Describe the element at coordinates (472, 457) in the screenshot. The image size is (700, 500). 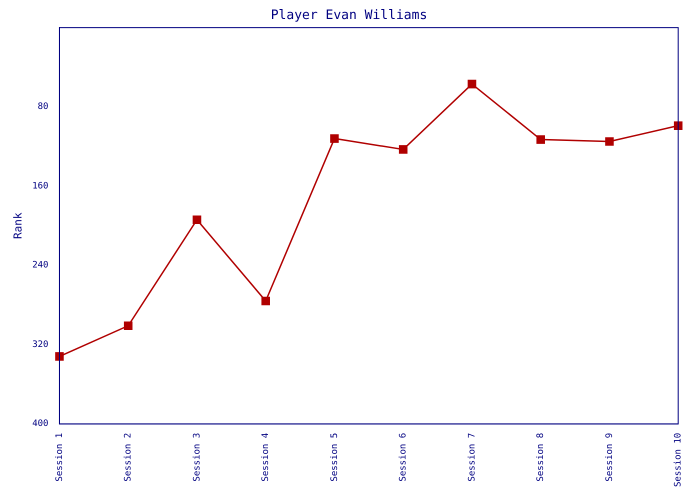
I see `x-tick-label: Session 7` at that location.